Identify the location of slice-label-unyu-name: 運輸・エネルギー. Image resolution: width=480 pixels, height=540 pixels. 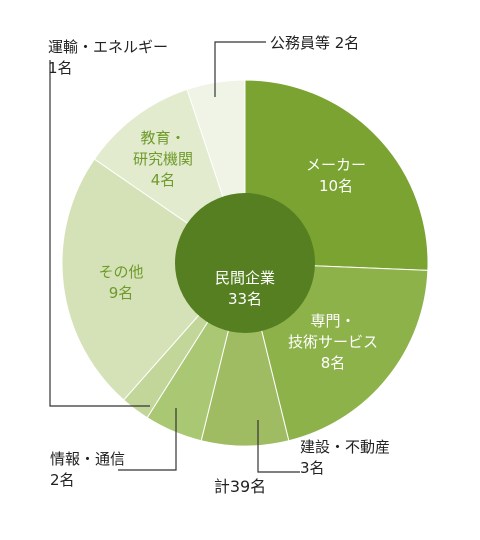
(108, 47).